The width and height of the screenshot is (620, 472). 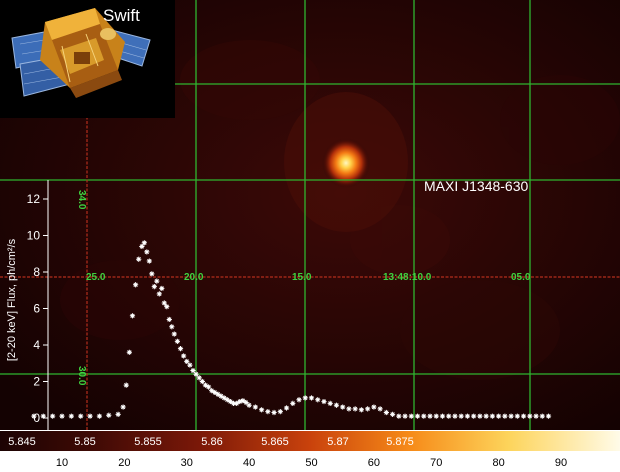 What do you see at coordinates (34, 199) in the screenshot?
I see `y-tick-label: 12` at bounding box center [34, 199].